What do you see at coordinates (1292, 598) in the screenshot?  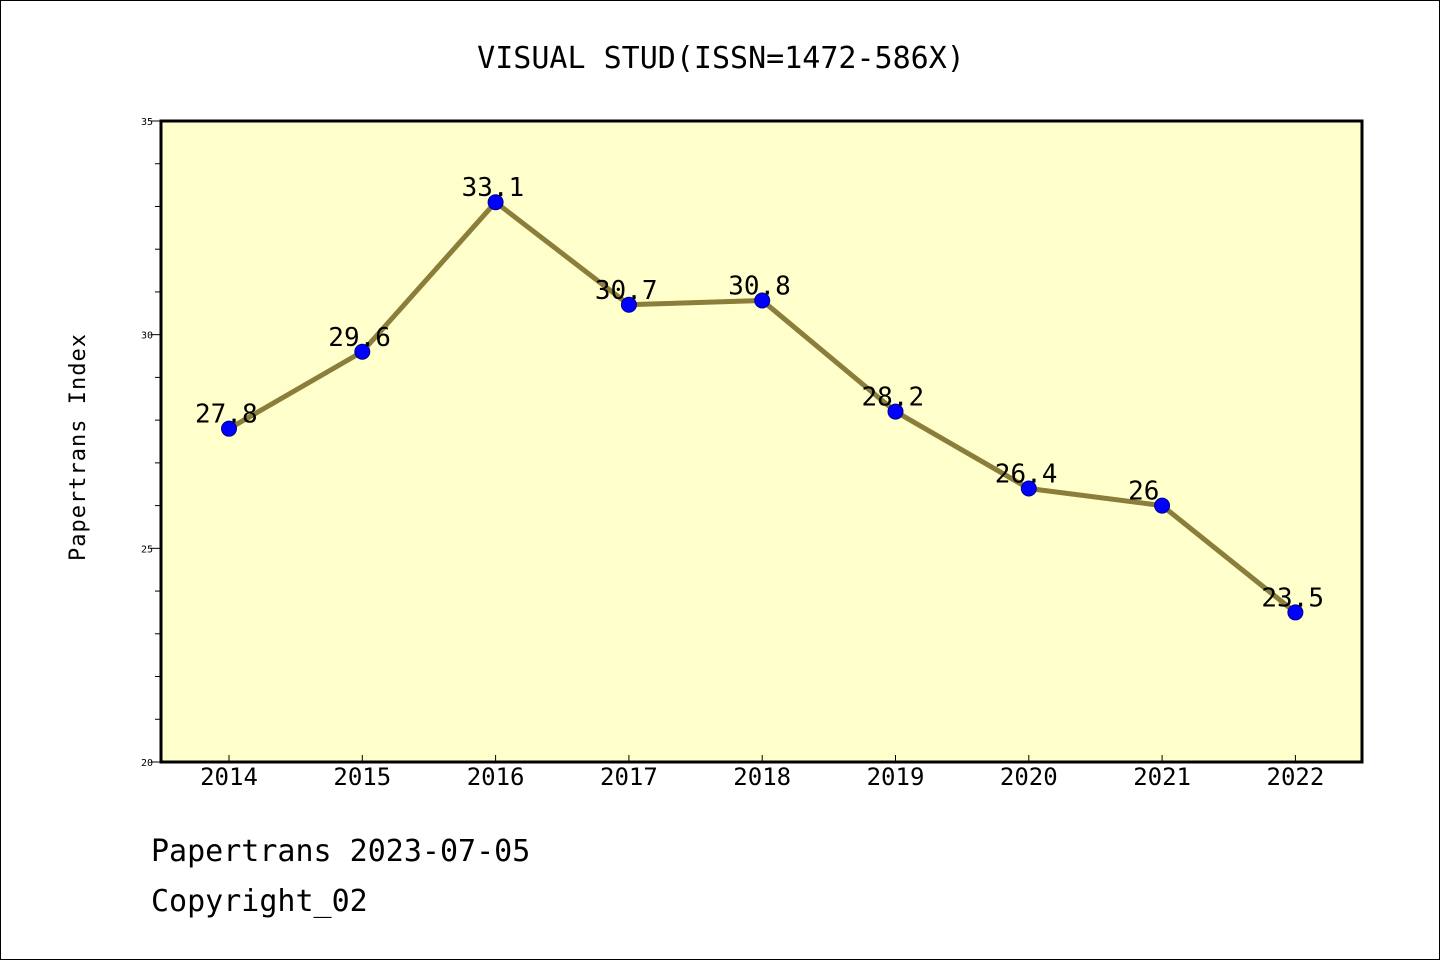 I see `data-label: 23.5` at bounding box center [1292, 598].